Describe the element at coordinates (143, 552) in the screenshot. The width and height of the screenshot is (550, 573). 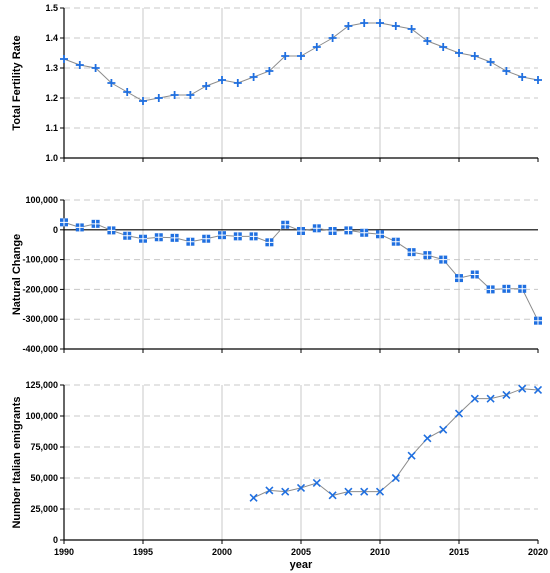
I see `x-tick-label: 1995` at that location.